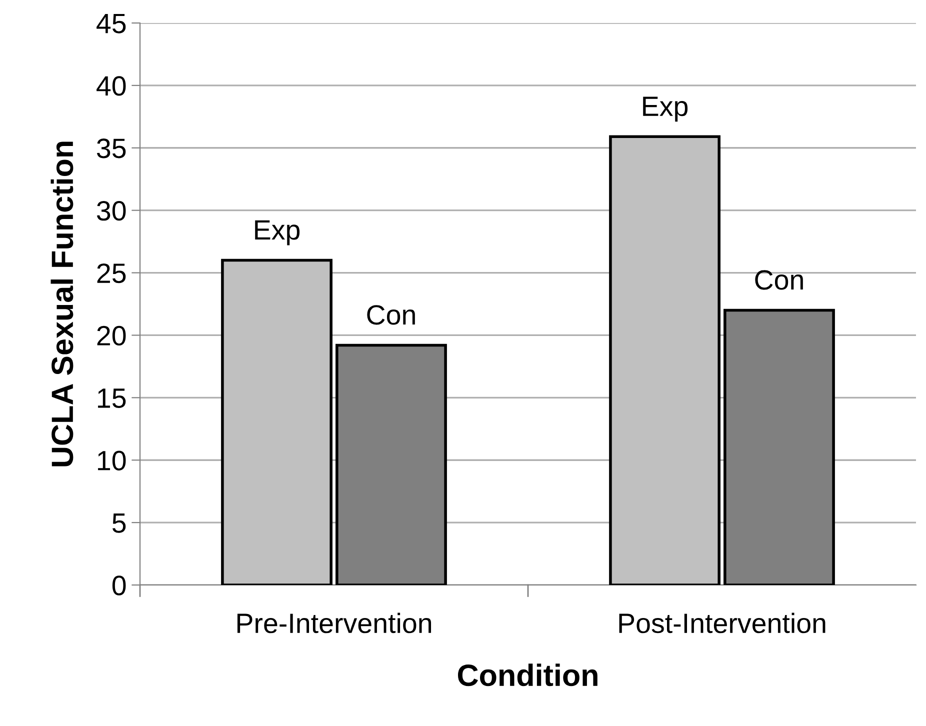  I want to click on x-tick-label: Pre-Intervention, so click(334, 623).